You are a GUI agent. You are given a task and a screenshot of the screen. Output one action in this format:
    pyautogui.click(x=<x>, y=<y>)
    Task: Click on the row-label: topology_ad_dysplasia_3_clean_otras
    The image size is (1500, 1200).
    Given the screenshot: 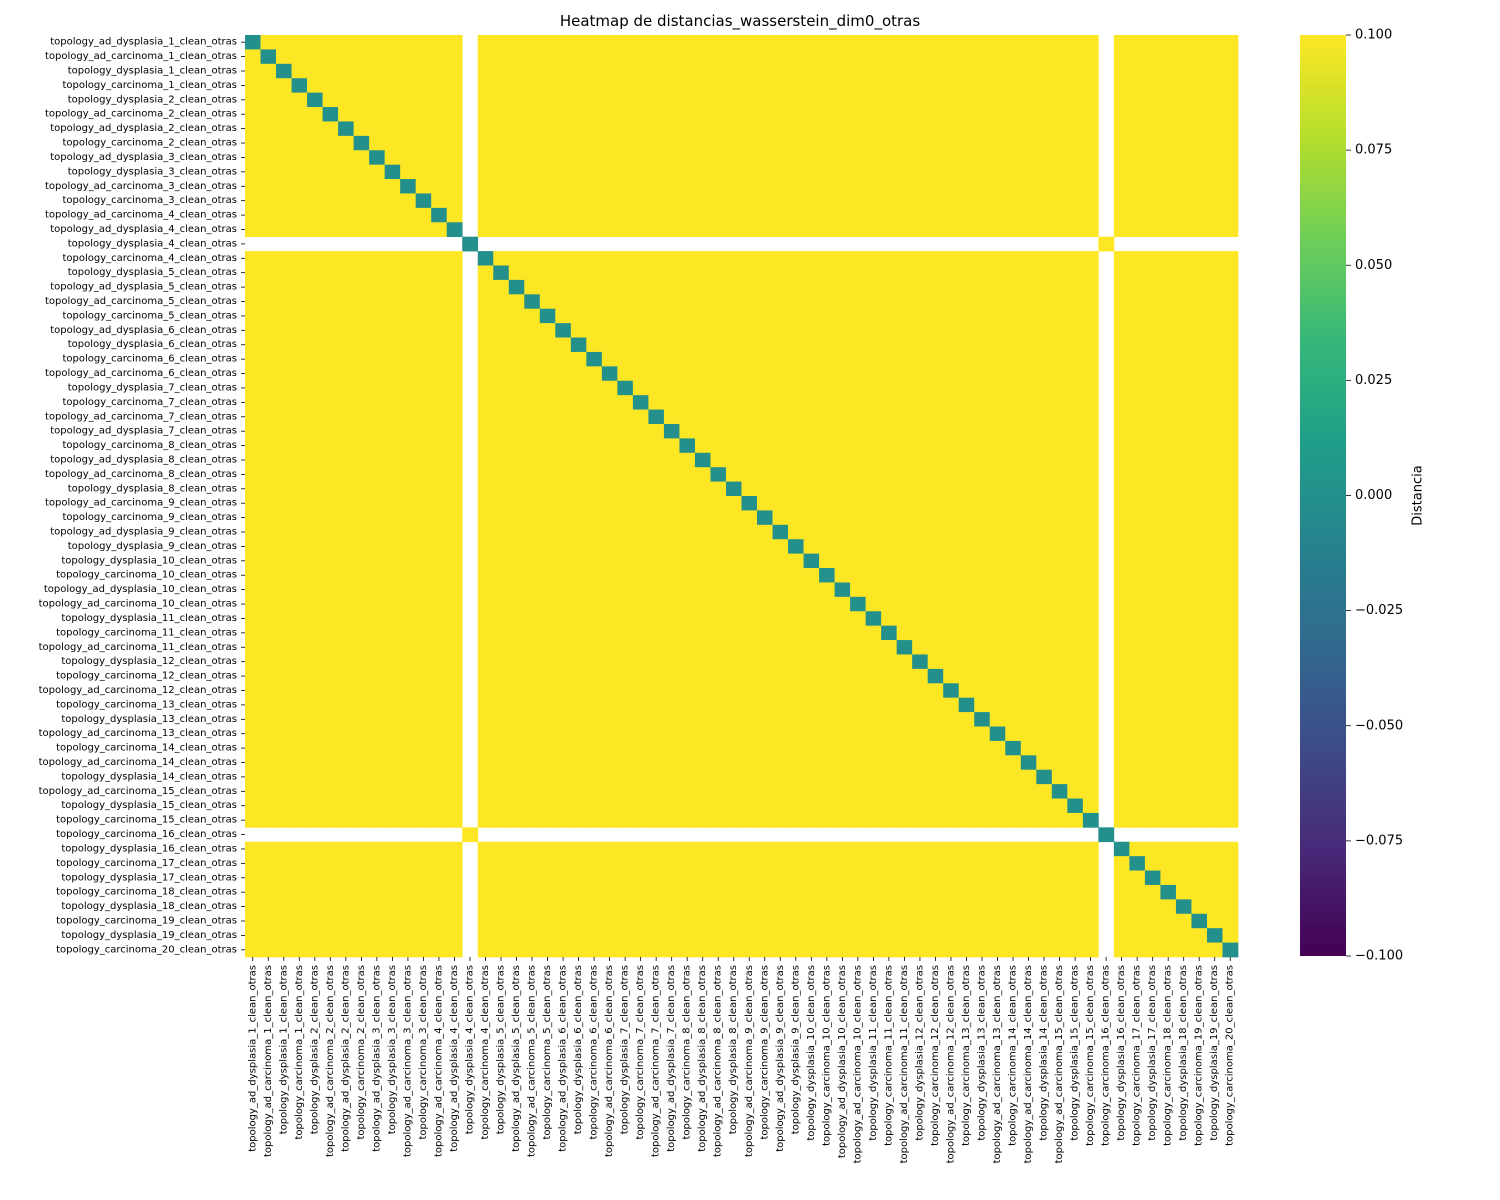 What is the action you would take?
    pyautogui.click(x=143, y=157)
    